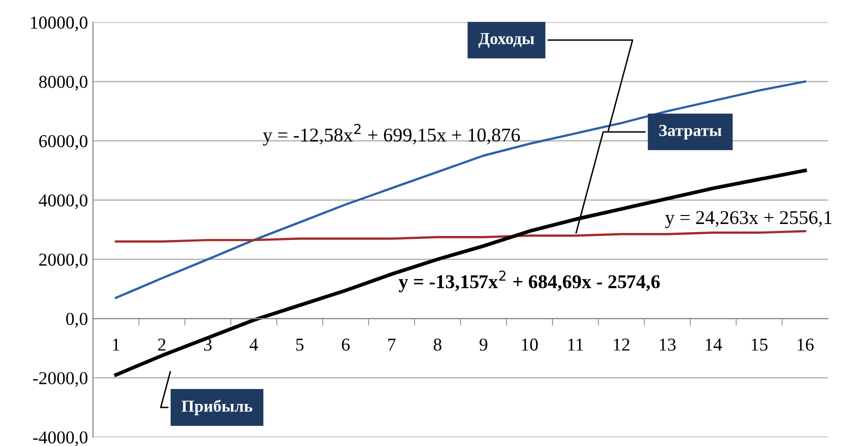  I want to click on y-tick-label: -4000,0, so click(60, 438).